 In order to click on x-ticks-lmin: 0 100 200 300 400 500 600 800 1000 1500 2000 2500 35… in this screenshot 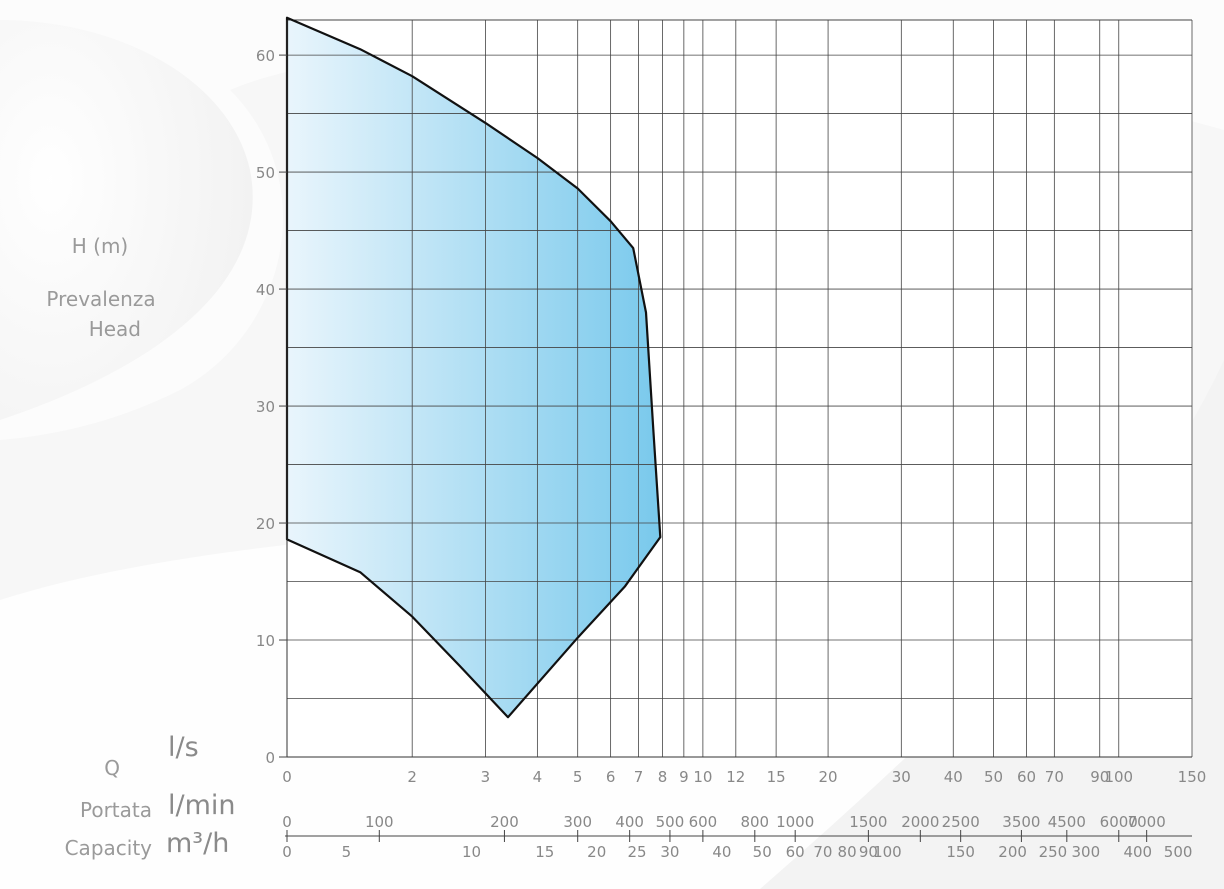, I will do `click(737, 827)`.